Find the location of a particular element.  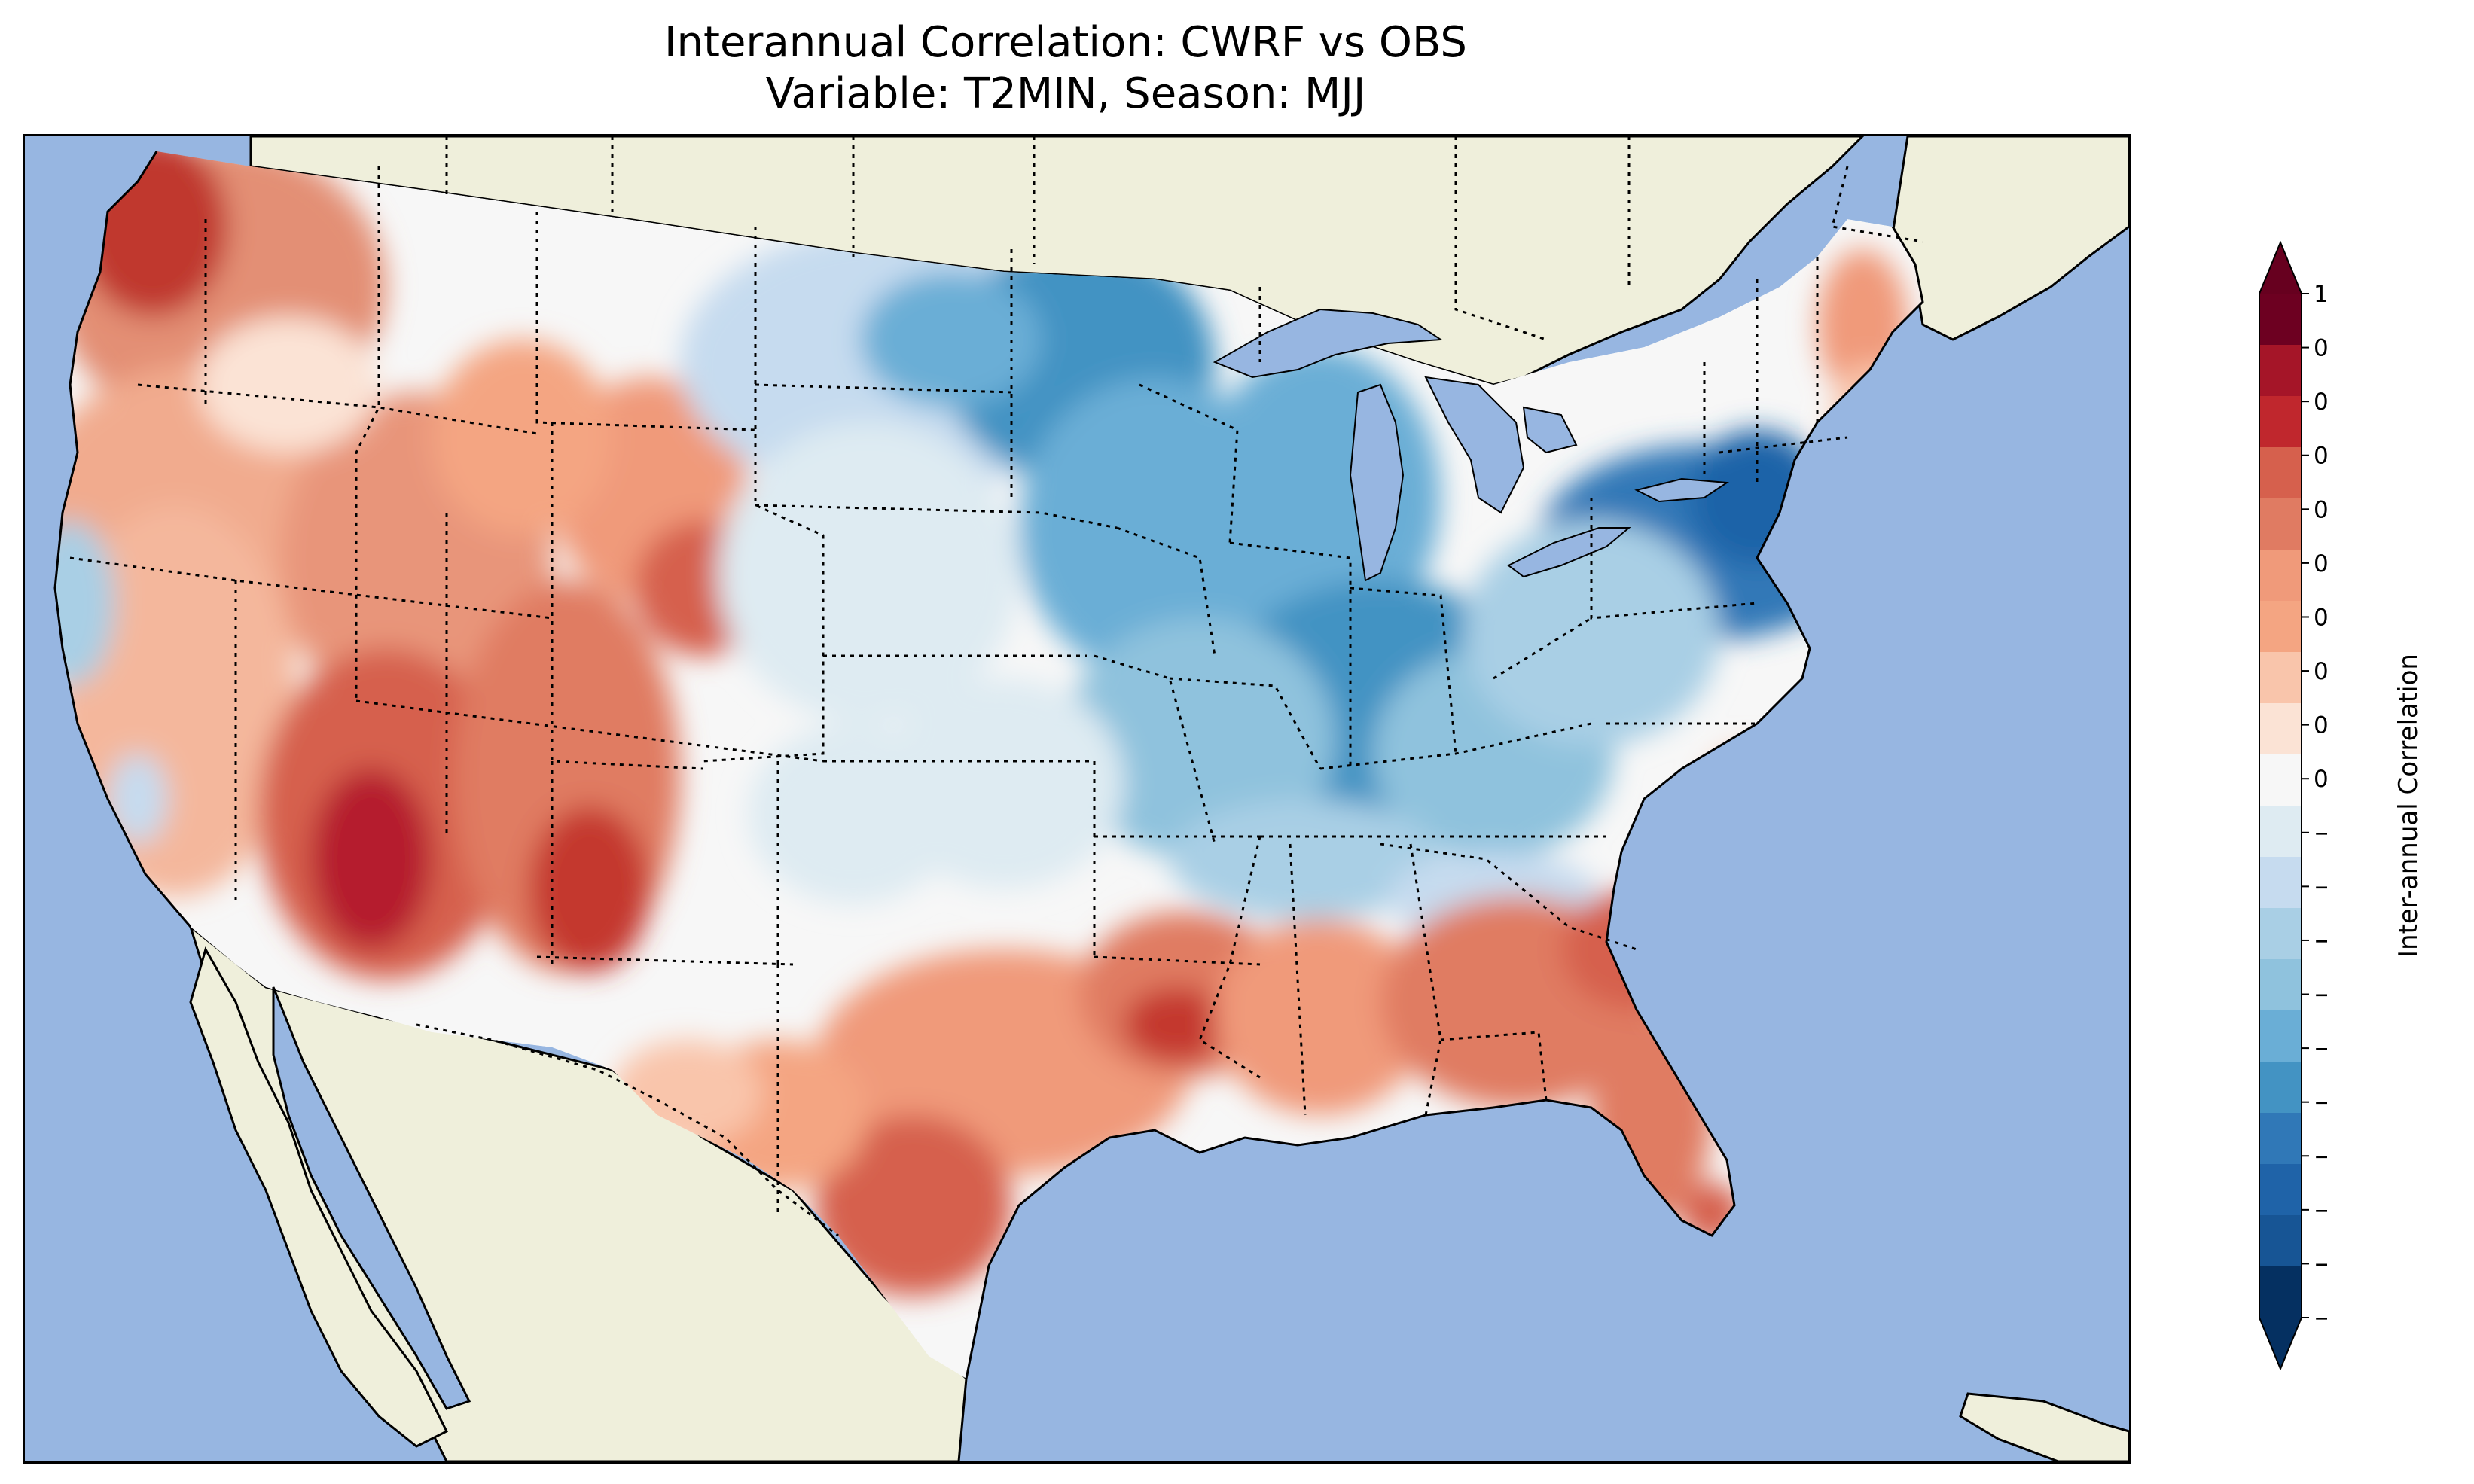

colorbar-tick-label: −1.0 is located at coordinates (2321, 1318).